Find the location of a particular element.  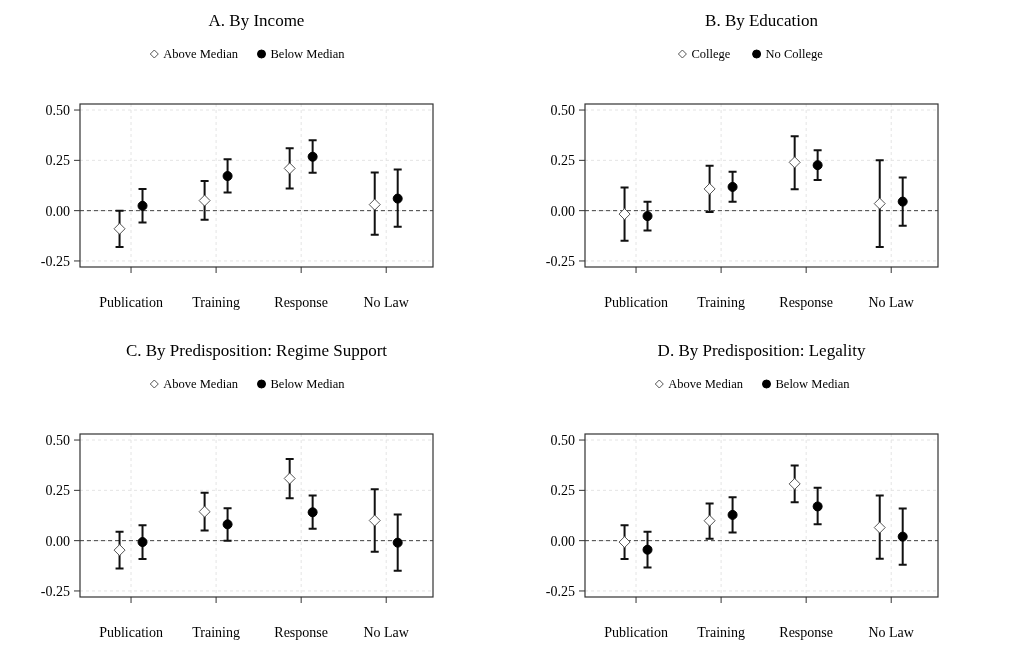

legend-label: College is located at coordinates (711, 54).